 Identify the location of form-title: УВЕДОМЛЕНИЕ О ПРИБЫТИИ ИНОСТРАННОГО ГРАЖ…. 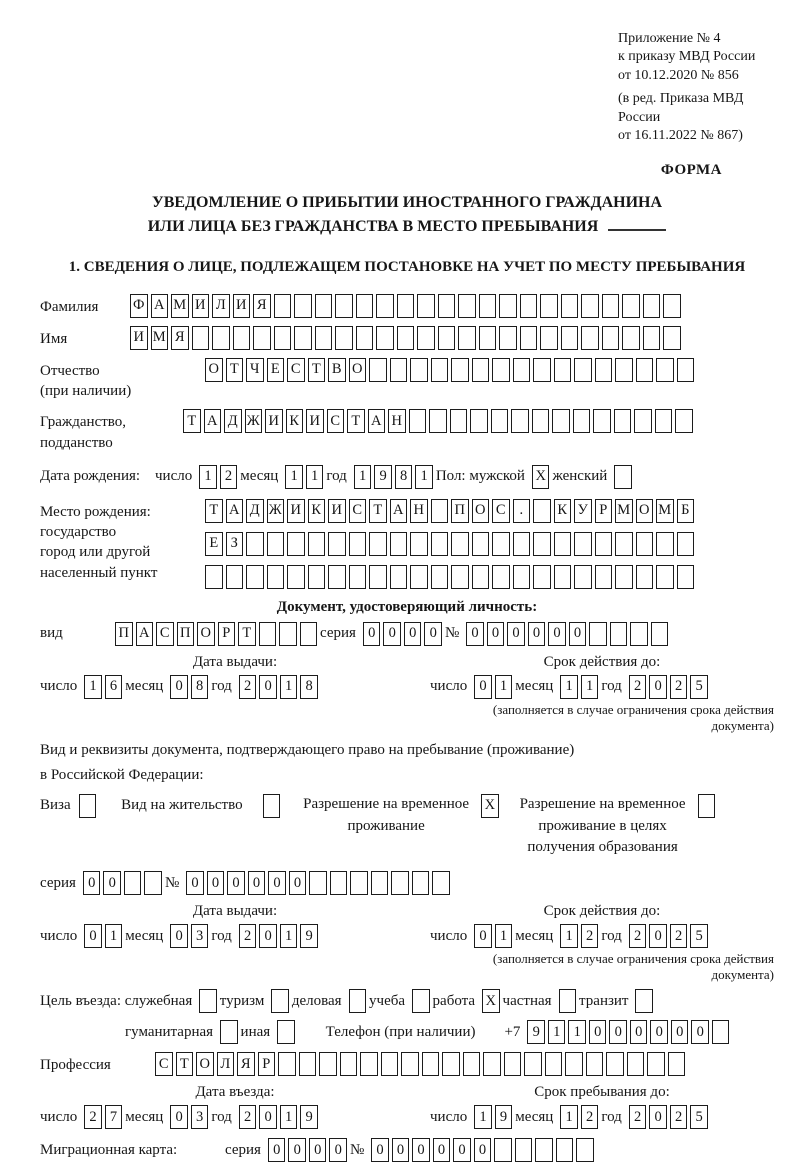
(407, 215).